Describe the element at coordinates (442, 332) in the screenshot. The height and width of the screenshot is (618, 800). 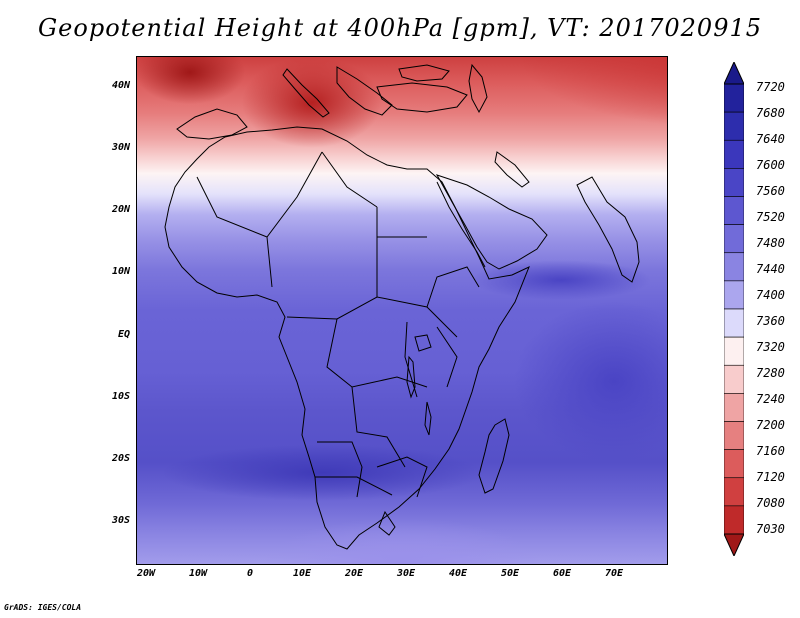
I see `east-borders` at that location.